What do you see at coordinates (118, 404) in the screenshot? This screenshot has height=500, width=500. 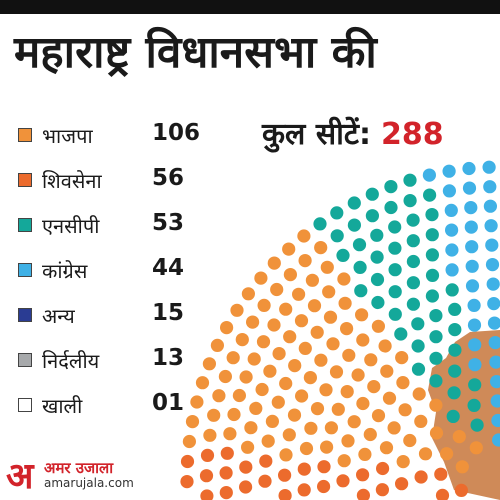 I see `legend-item-vacant: खाली 01` at bounding box center [118, 404].